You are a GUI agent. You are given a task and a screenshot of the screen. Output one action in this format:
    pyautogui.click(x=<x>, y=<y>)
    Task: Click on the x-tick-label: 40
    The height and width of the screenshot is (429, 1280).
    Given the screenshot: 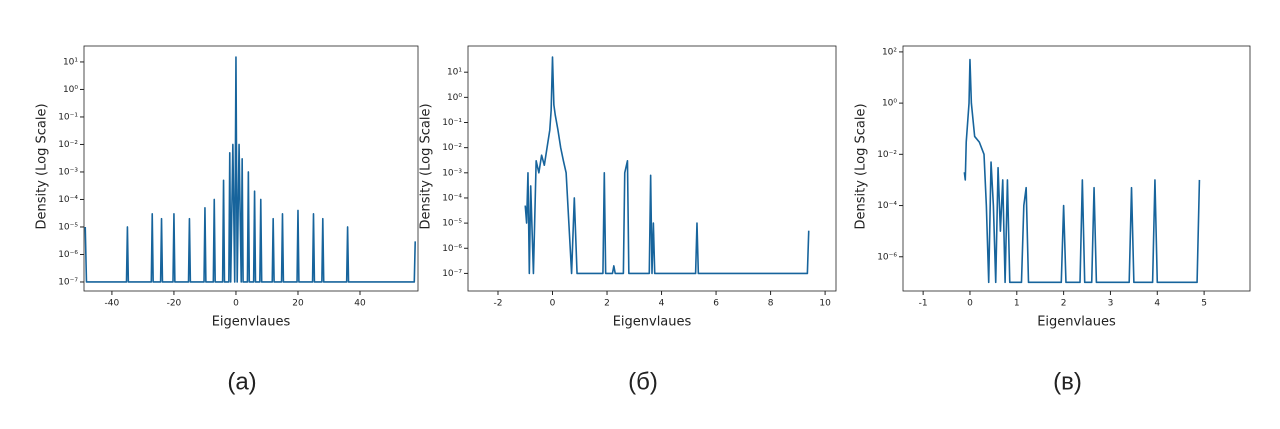 What is the action you would take?
    pyautogui.click(x=360, y=304)
    